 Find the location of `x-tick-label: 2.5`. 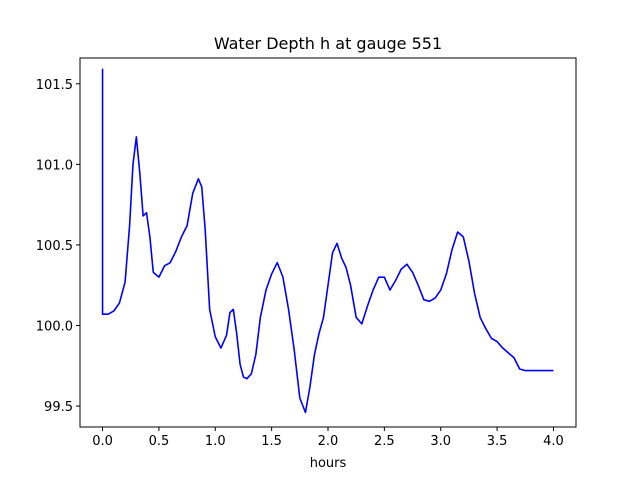

x-tick-label: 2.5 is located at coordinates (384, 441).